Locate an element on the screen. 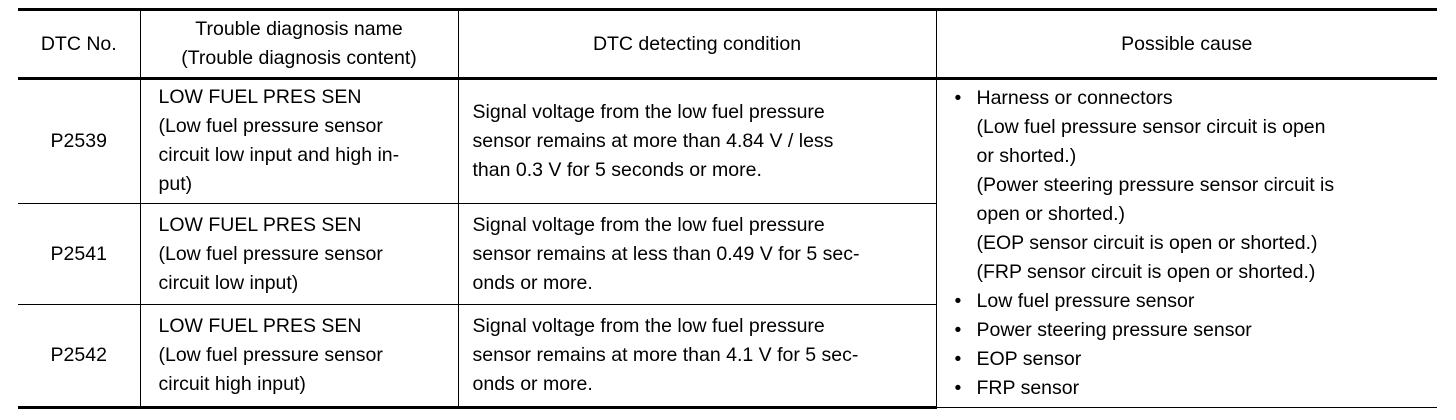  list-item: • Low fuel pressure sensor is located at coordinates (1191, 301).